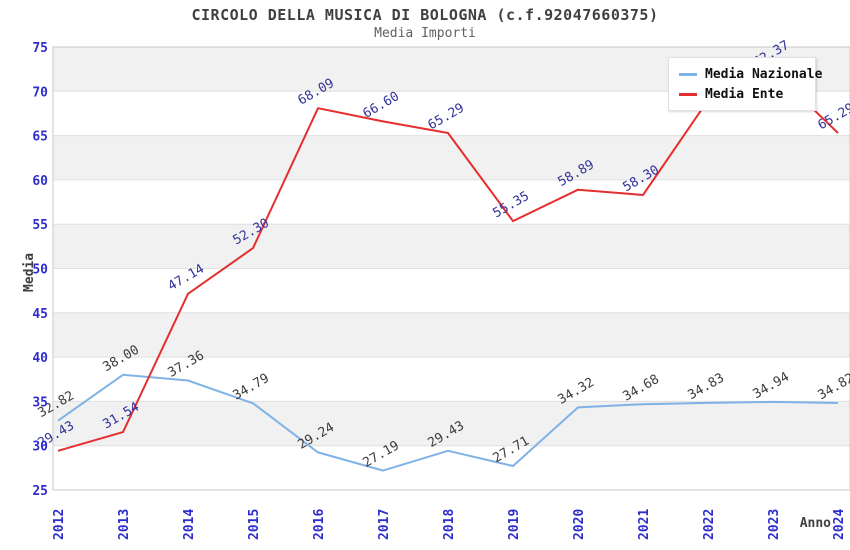 Image resolution: width=850 pixels, height=550 pixels. I want to click on point-label: 34.83, so click(706, 387).